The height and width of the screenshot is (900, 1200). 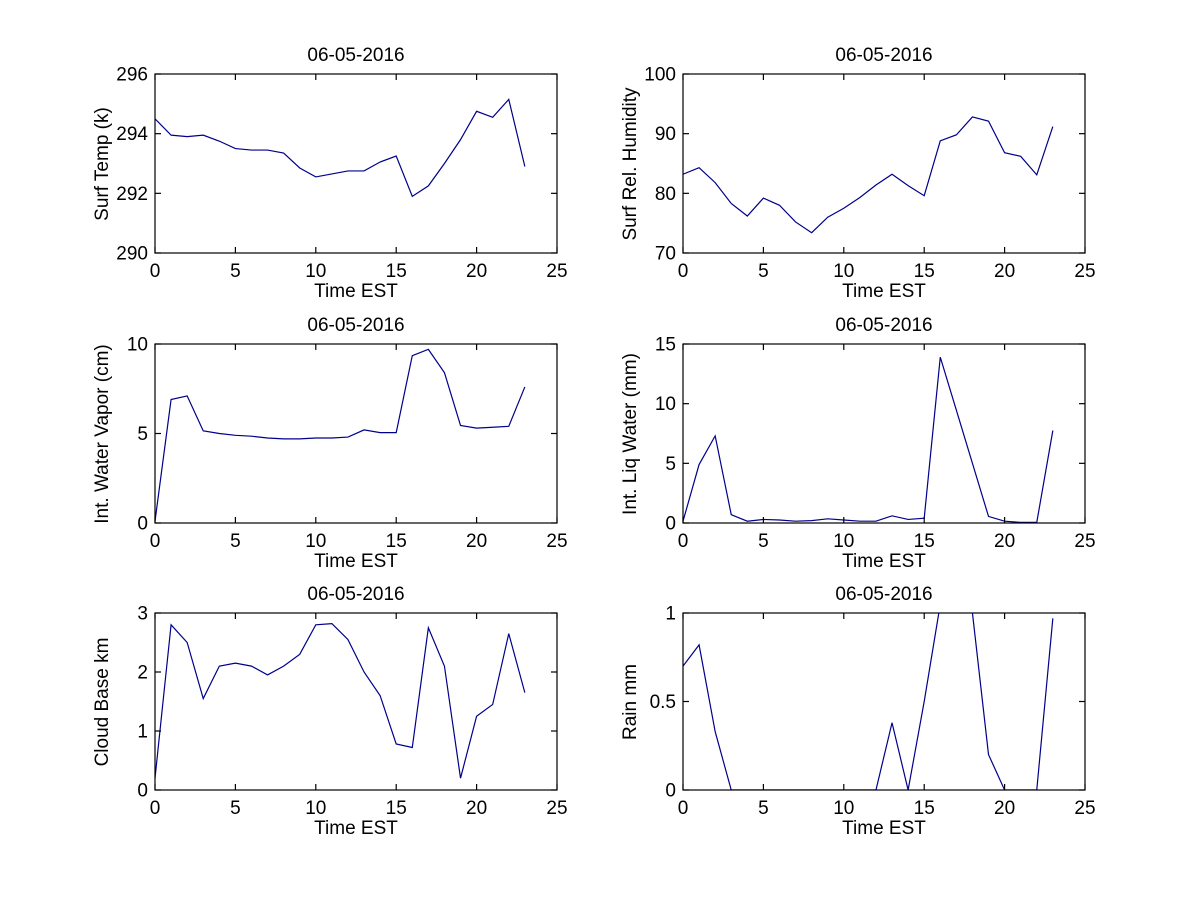 I want to click on plot-area: 0 5 10 15 20 25 70 80 90 100, so click(x=869, y=174).